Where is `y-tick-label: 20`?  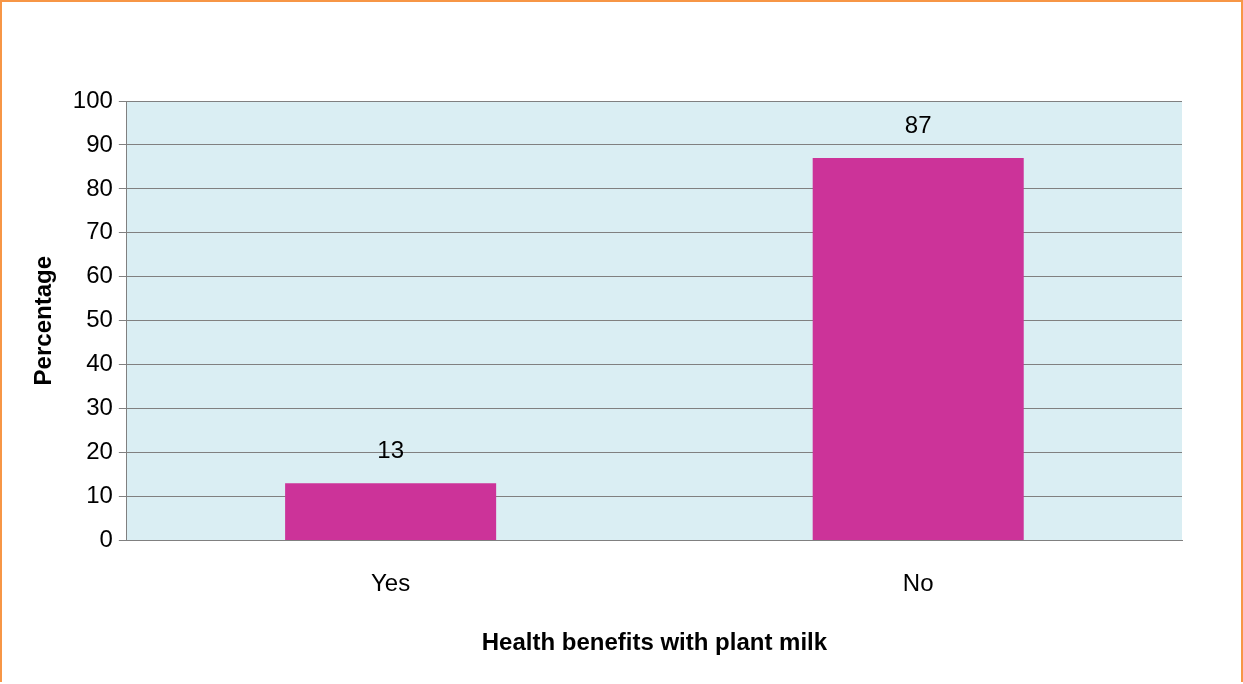
y-tick-label: 20 is located at coordinates (99, 451).